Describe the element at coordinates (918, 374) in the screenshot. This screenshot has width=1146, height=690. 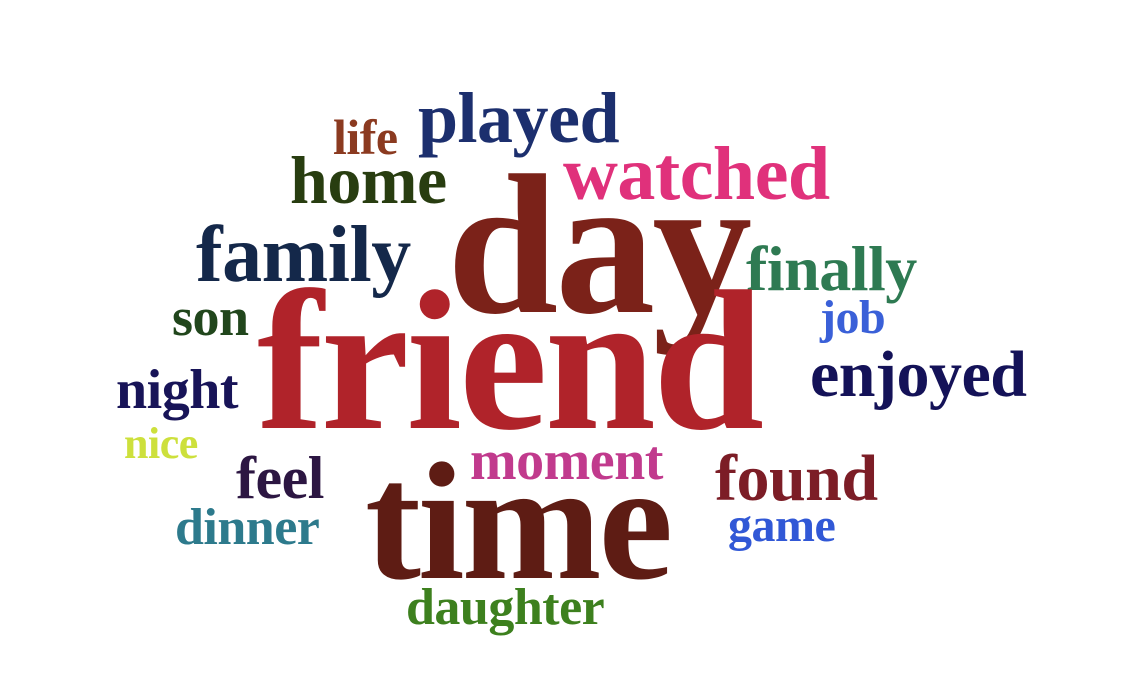
I see `word-enjoyed: enjoyed` at that location.